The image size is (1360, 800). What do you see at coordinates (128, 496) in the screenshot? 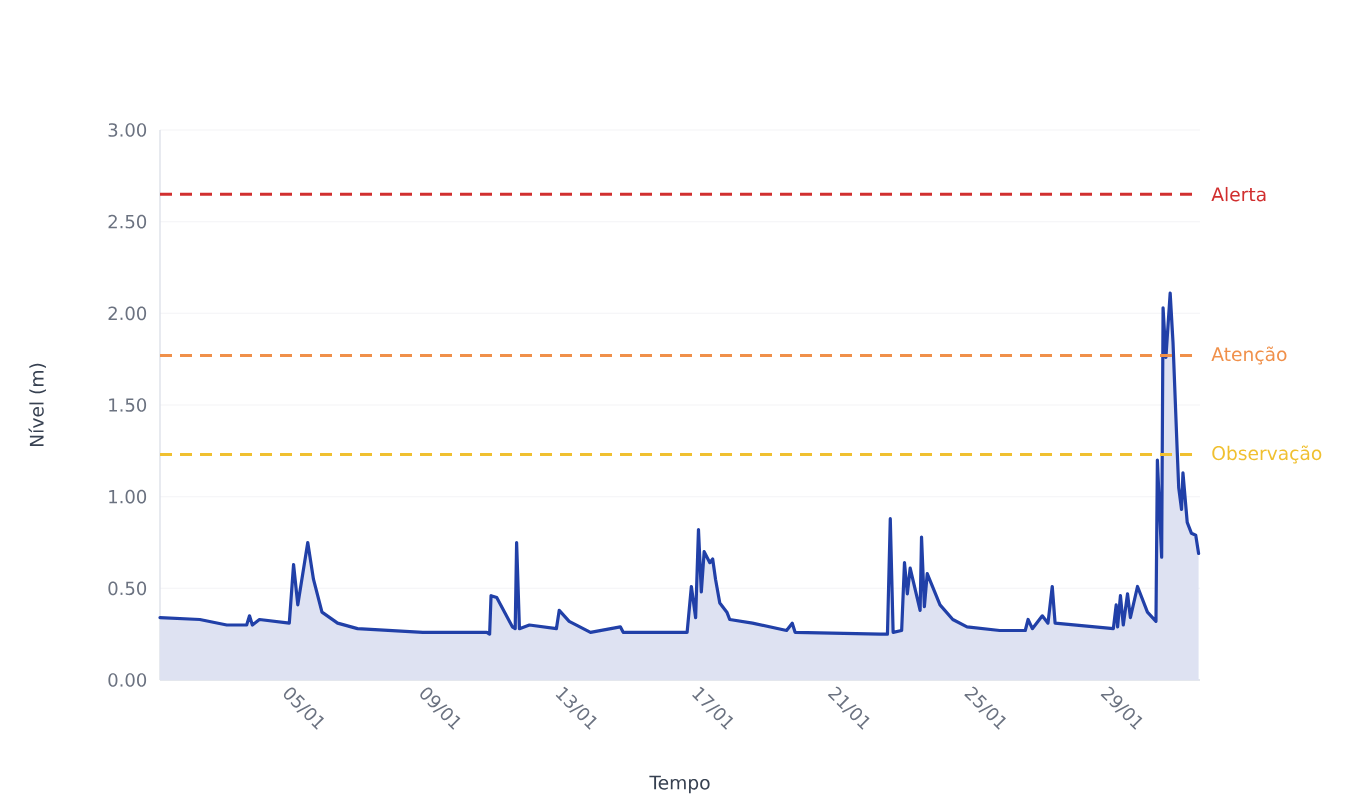
I see `y-tick-label: 1.00` at bounding box center [128, 496].